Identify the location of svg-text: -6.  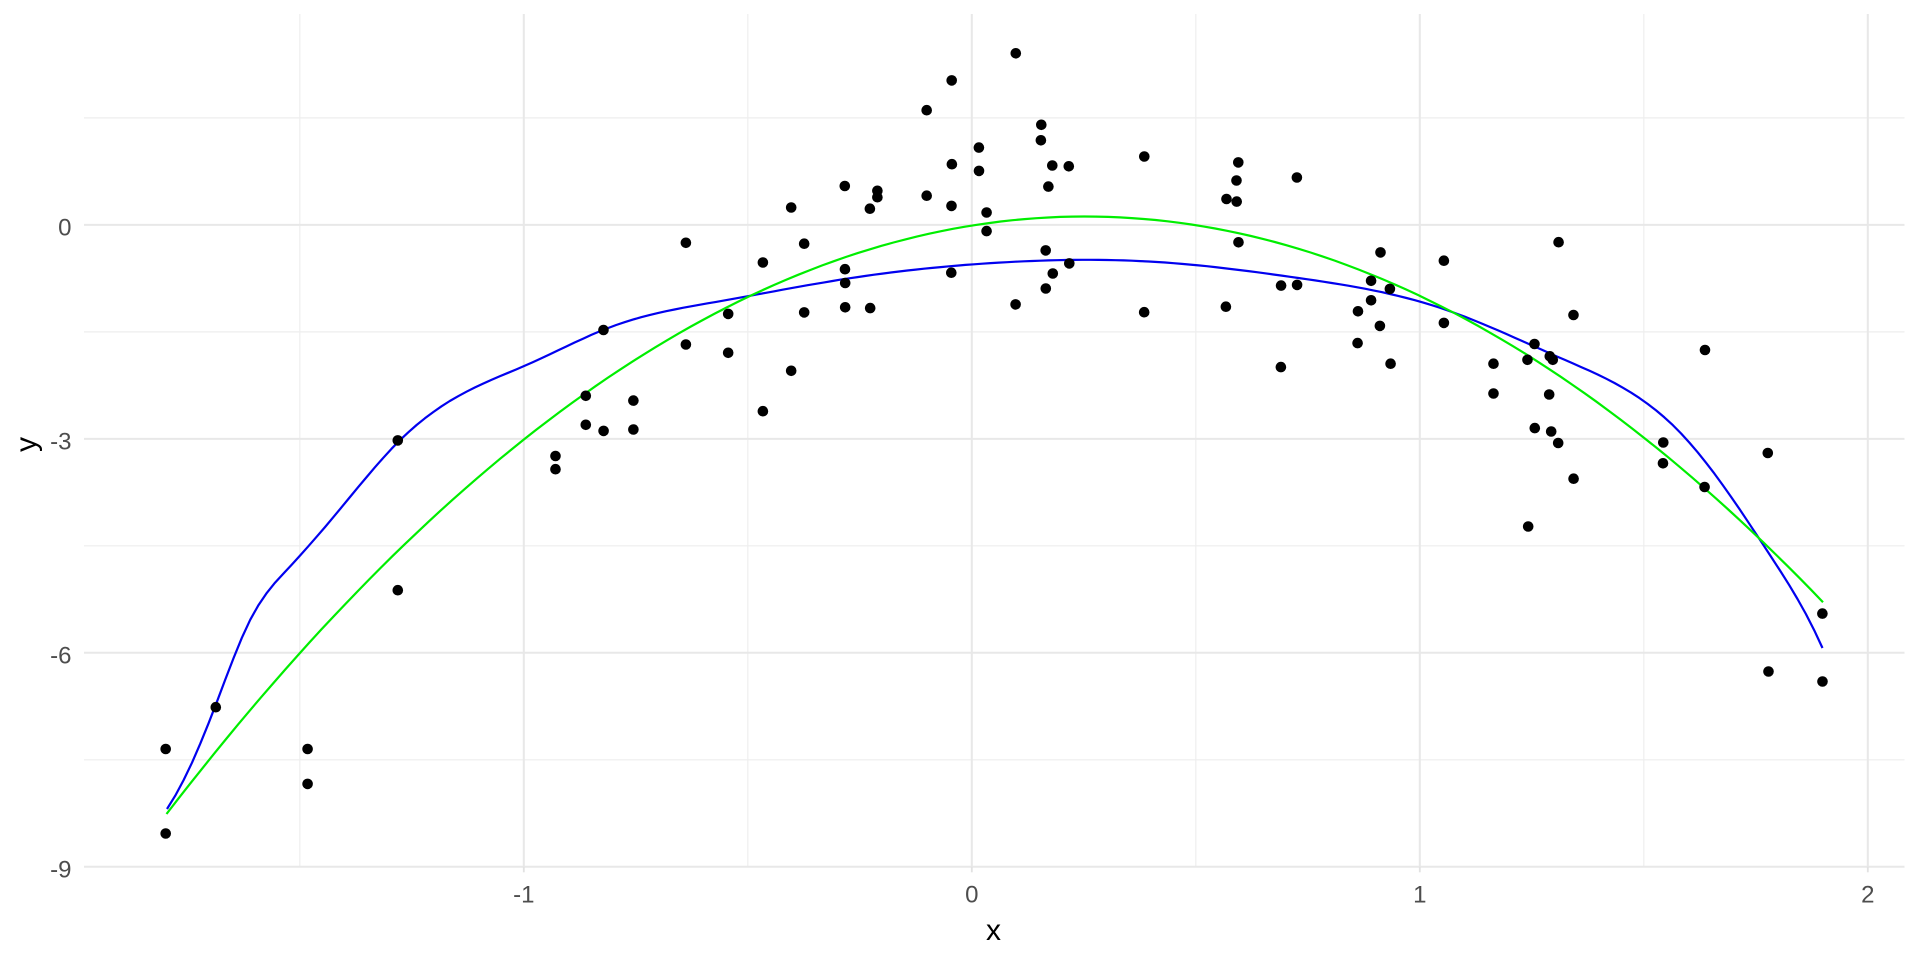
(60, 655).